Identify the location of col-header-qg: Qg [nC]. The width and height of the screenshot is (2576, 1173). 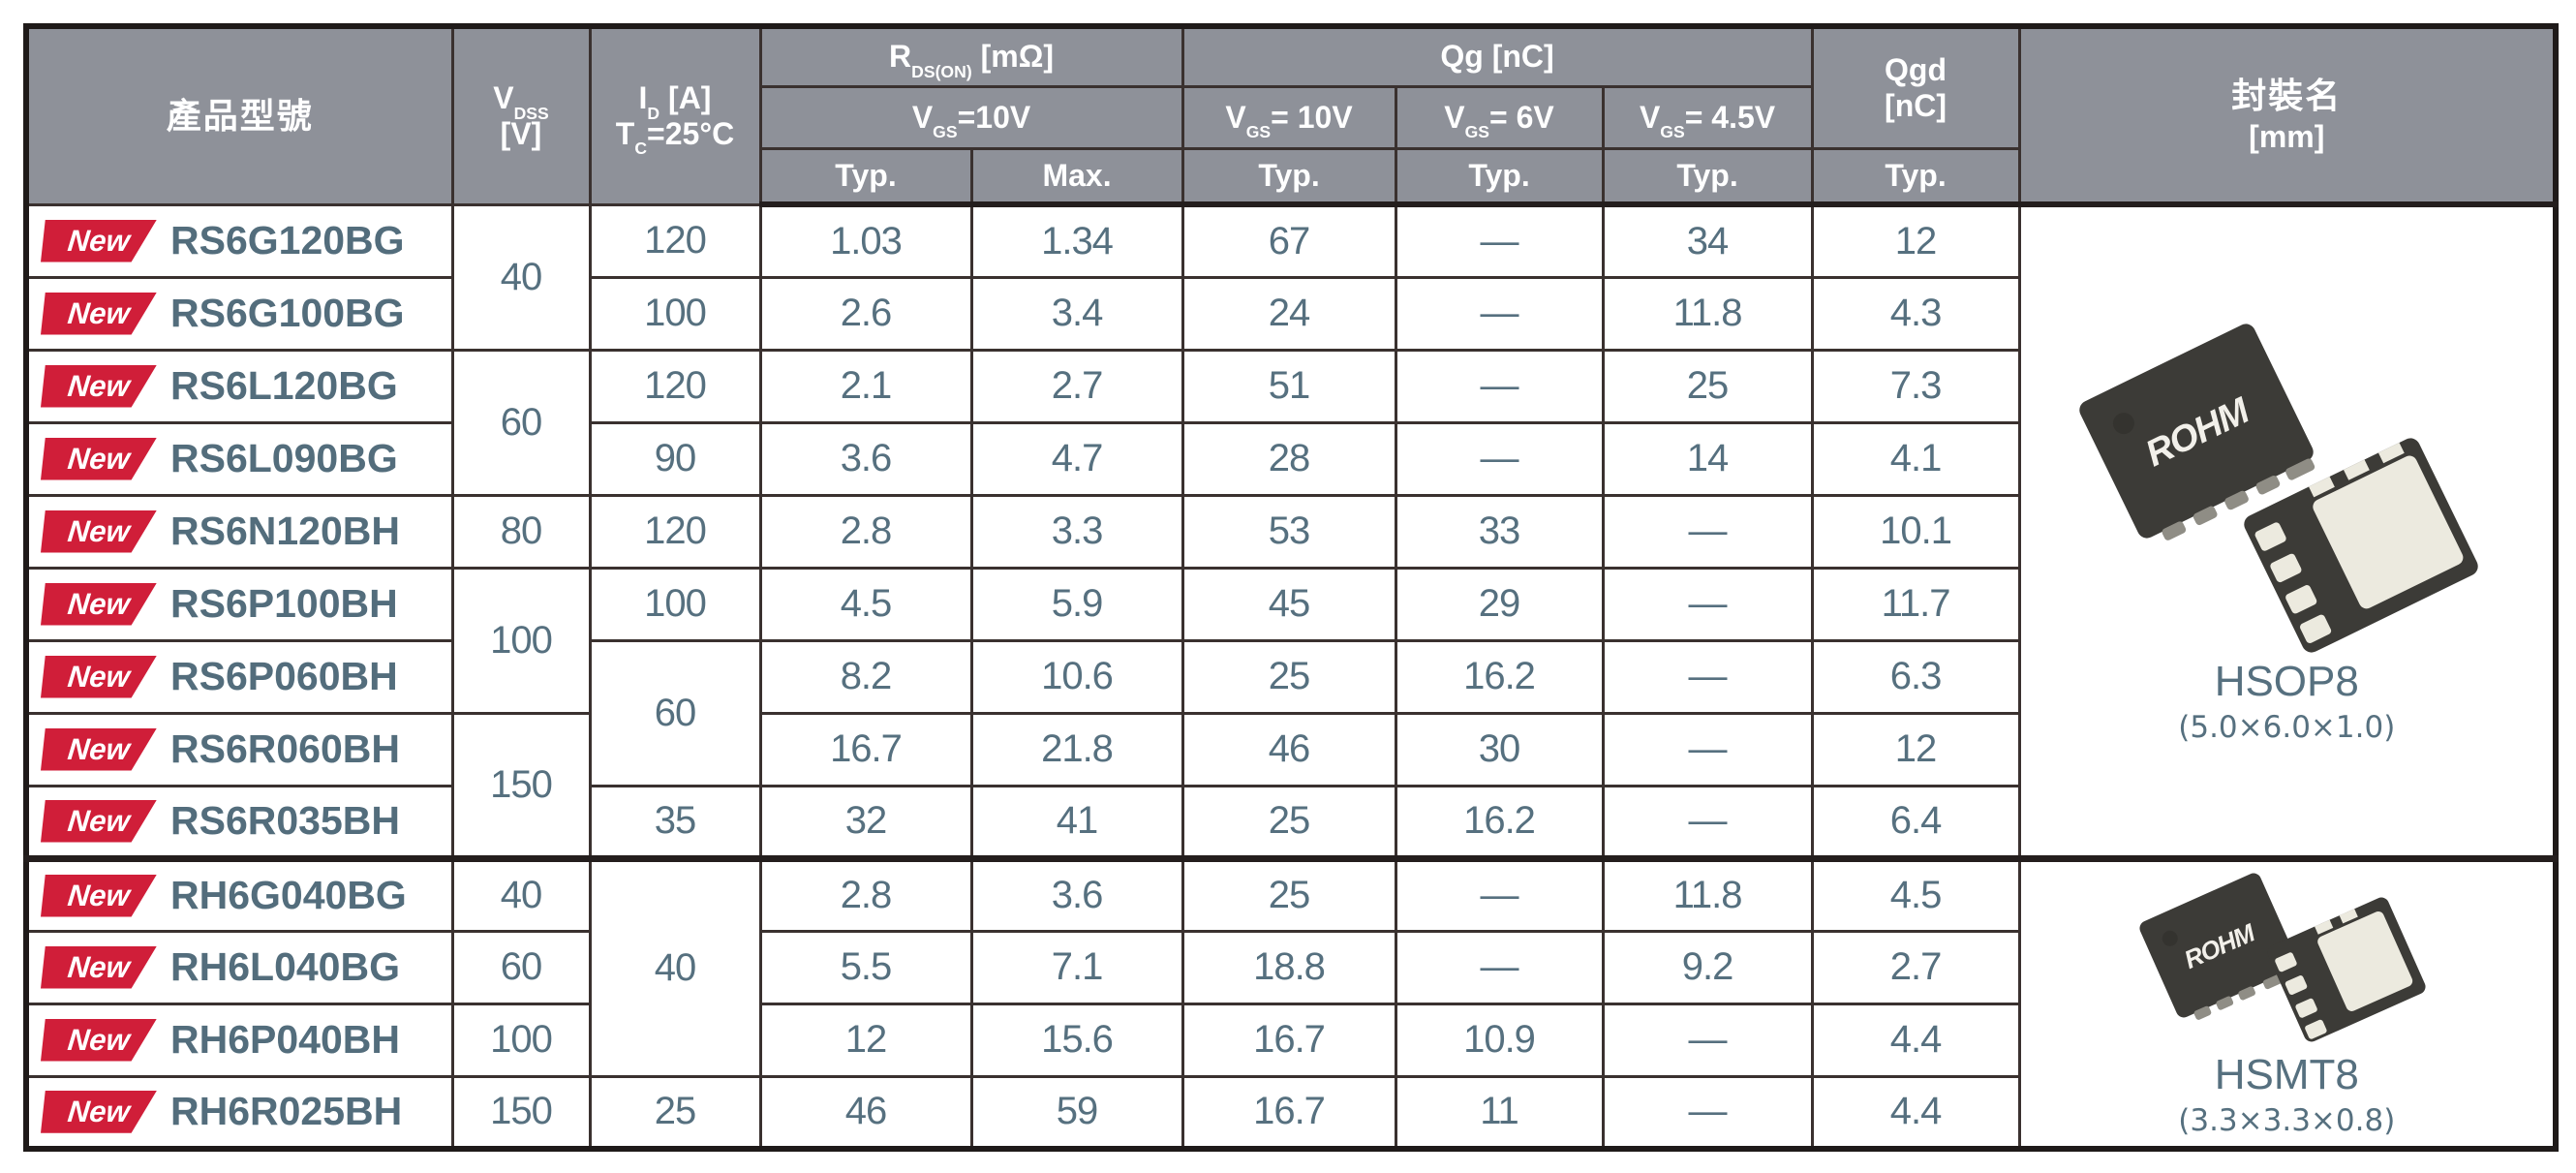
(1497, 56).